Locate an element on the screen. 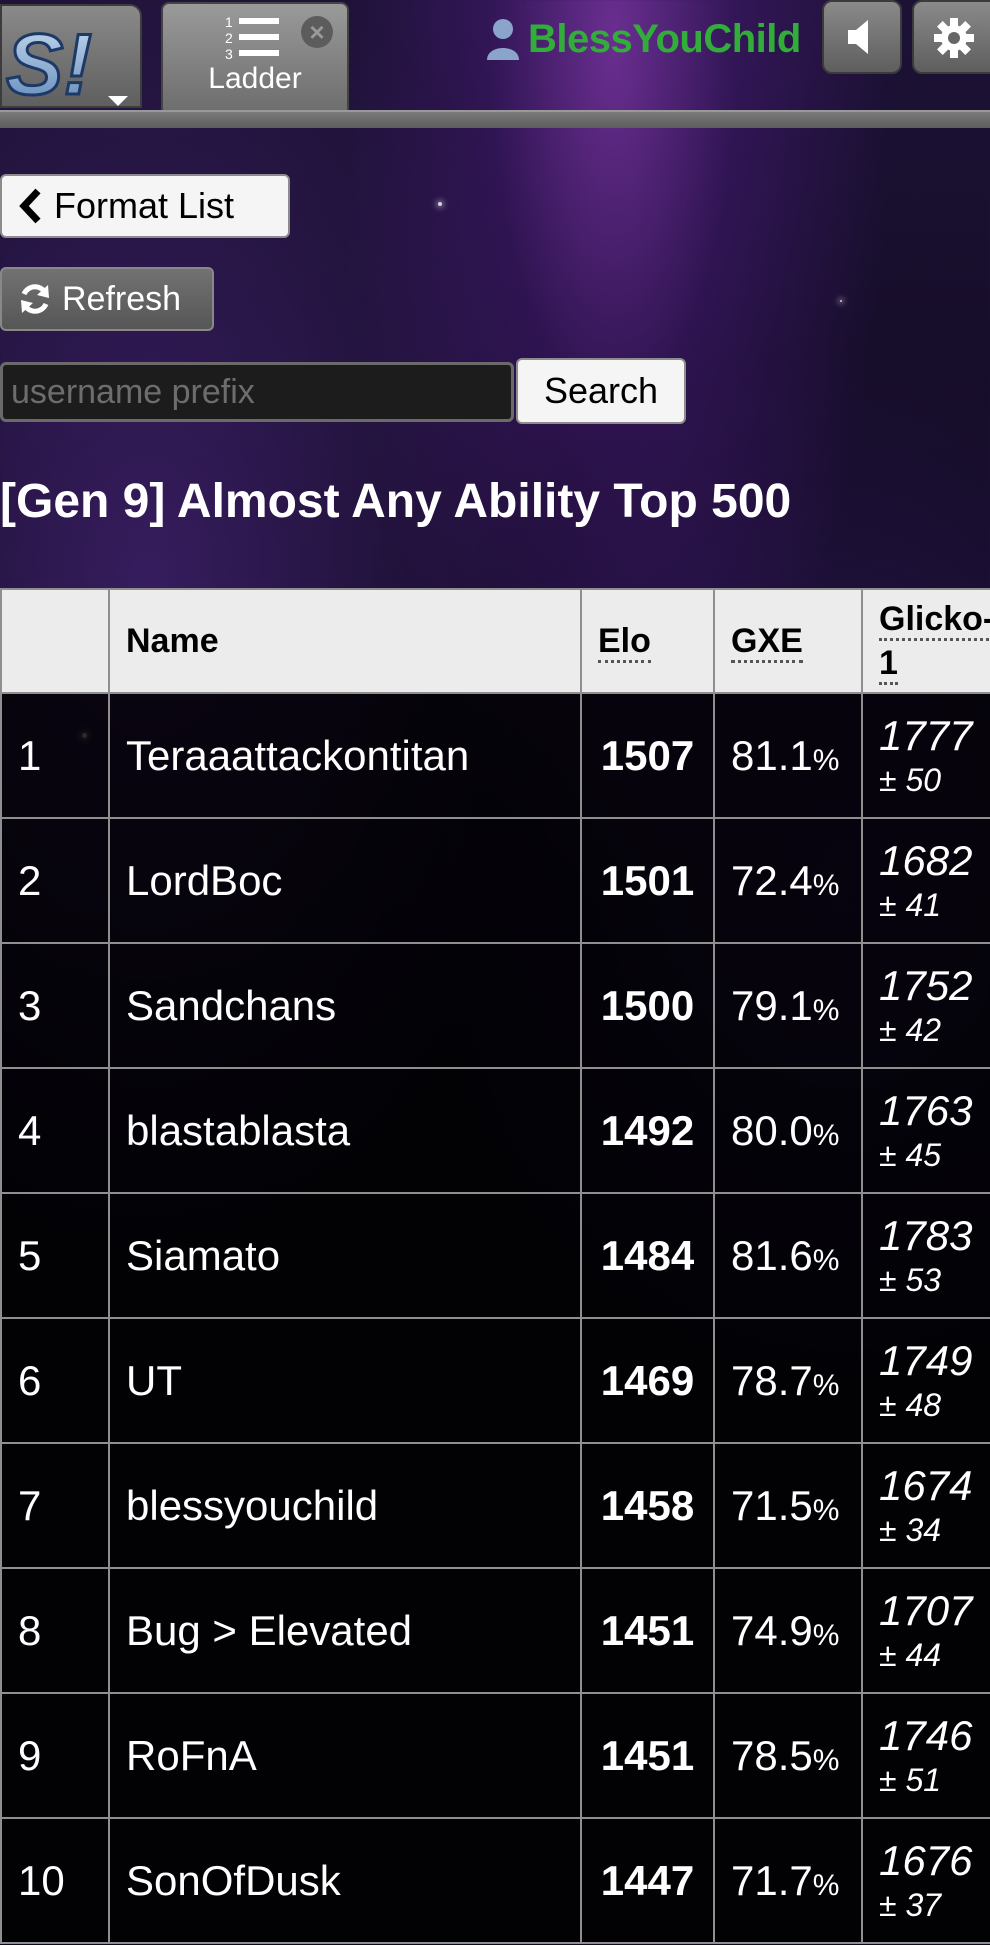 The height and width of the screenshot is (1945, 990). elo-cell: 1500 is located at coordinates (647, 1005).